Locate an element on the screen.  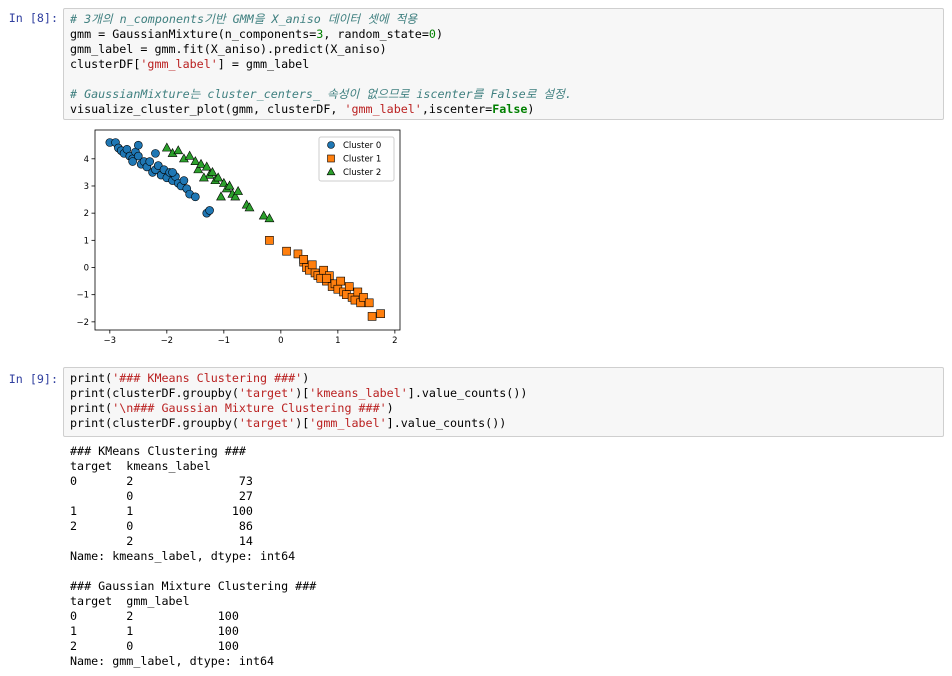
y-tick-label: 2 is located at coordinates (86, 214).